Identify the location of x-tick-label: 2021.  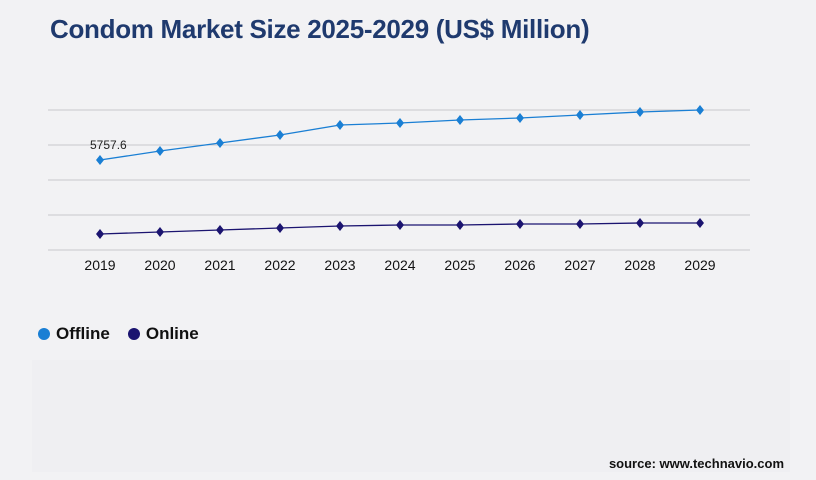
(219, 265).